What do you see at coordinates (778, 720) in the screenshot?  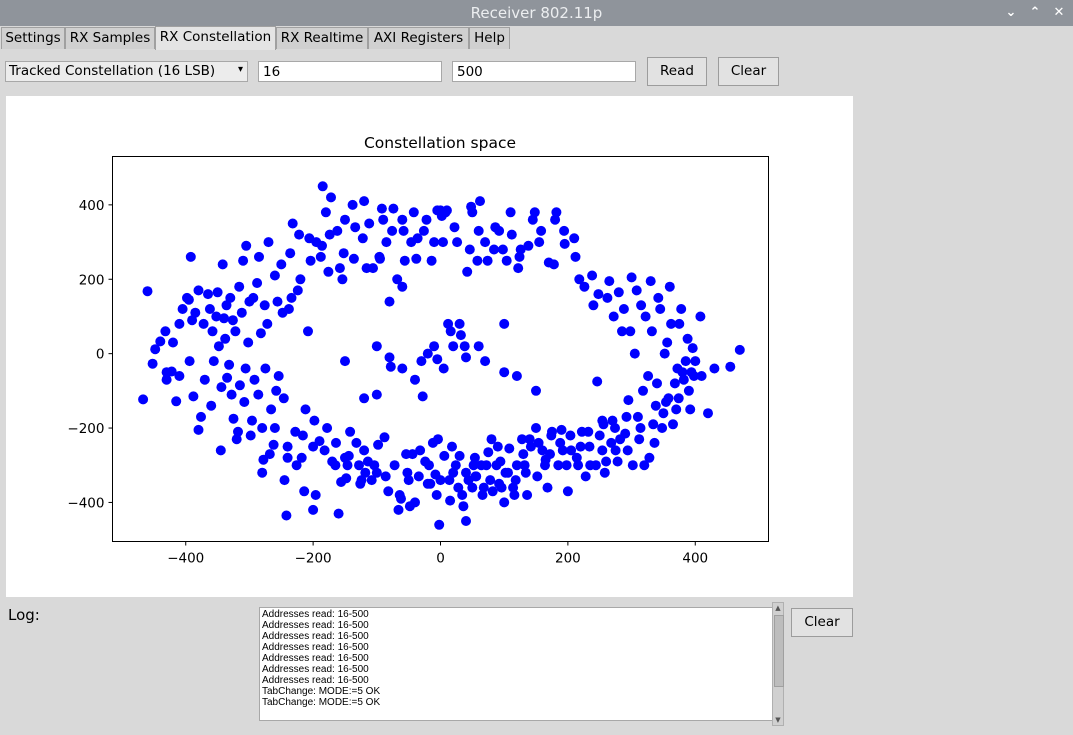 I see `scroll-down-icon: ▼` at bounding box center [778, 720].